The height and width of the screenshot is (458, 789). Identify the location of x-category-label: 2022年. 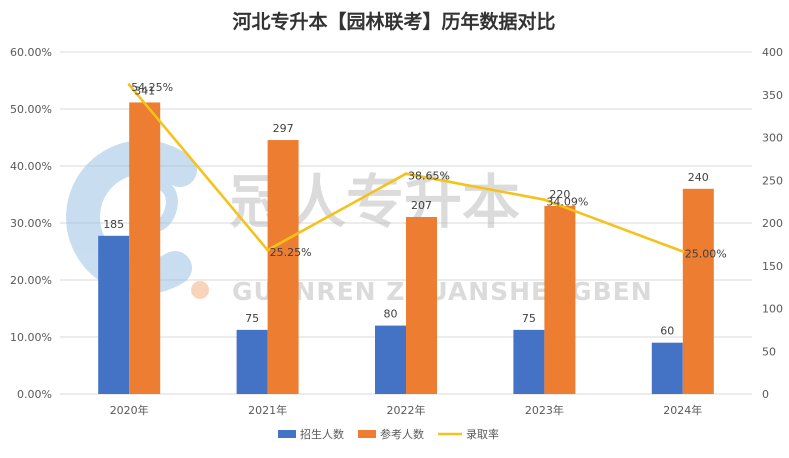
(406, 410).